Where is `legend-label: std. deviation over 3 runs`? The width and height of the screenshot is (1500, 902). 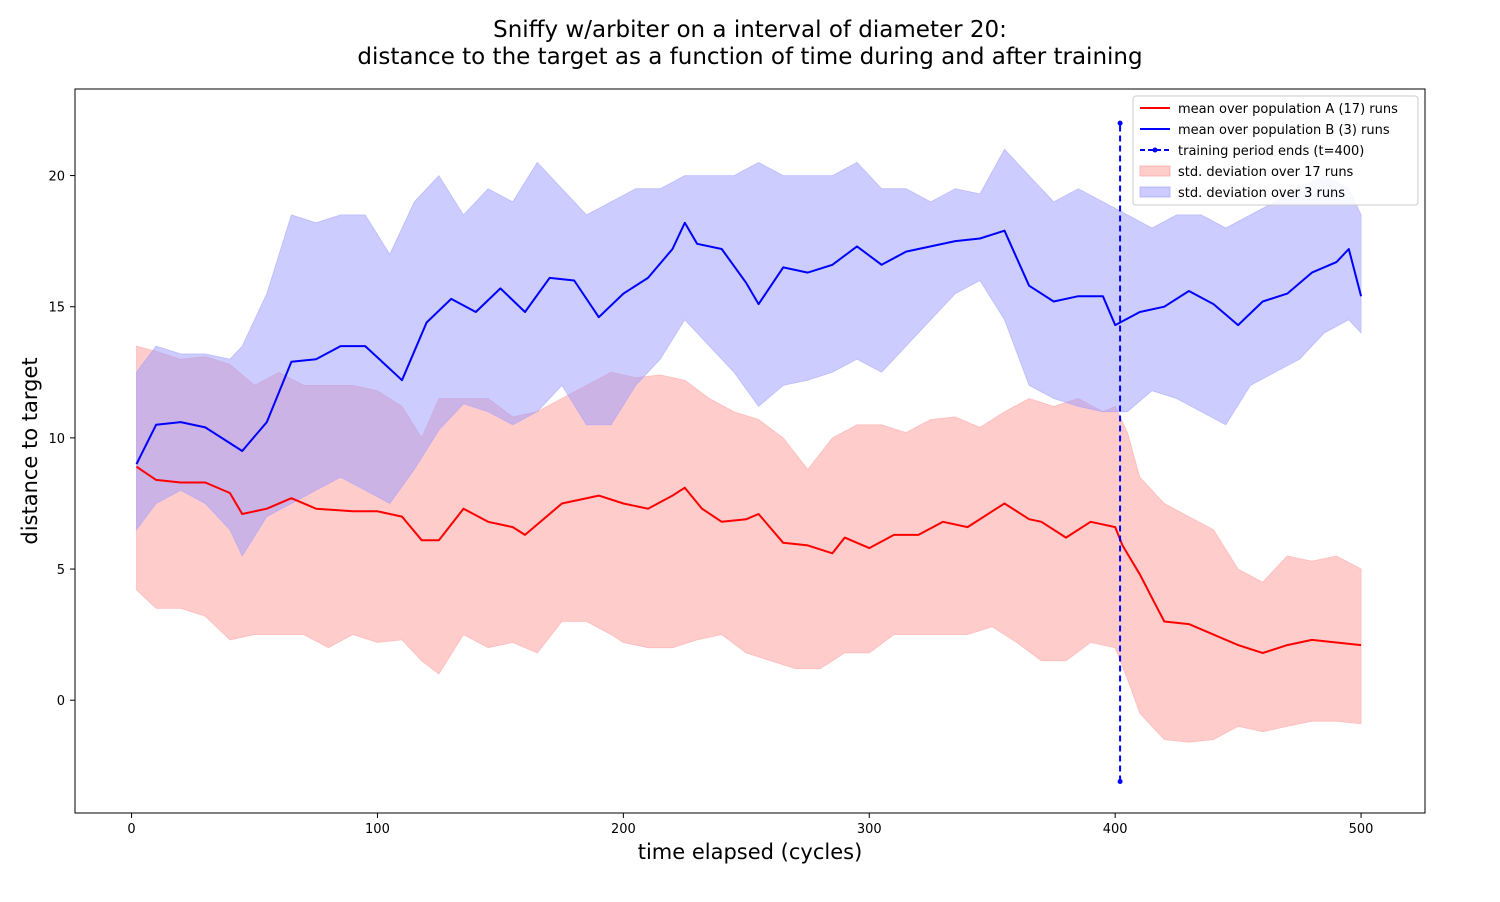 legend-label: std. deviation over 3 runs is located at coordinates (1261, 193).